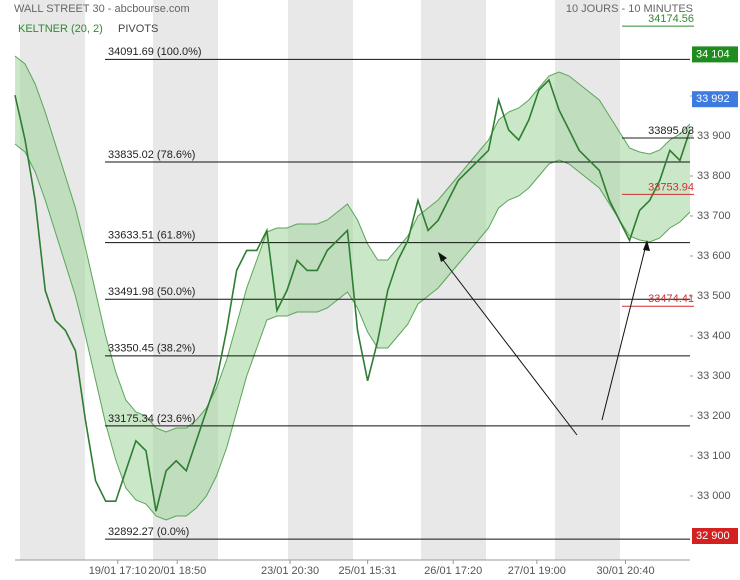 The height and width of the screenshot is (580, 740). I want to click on pivot-label: 33474.41, so click(671, 299).